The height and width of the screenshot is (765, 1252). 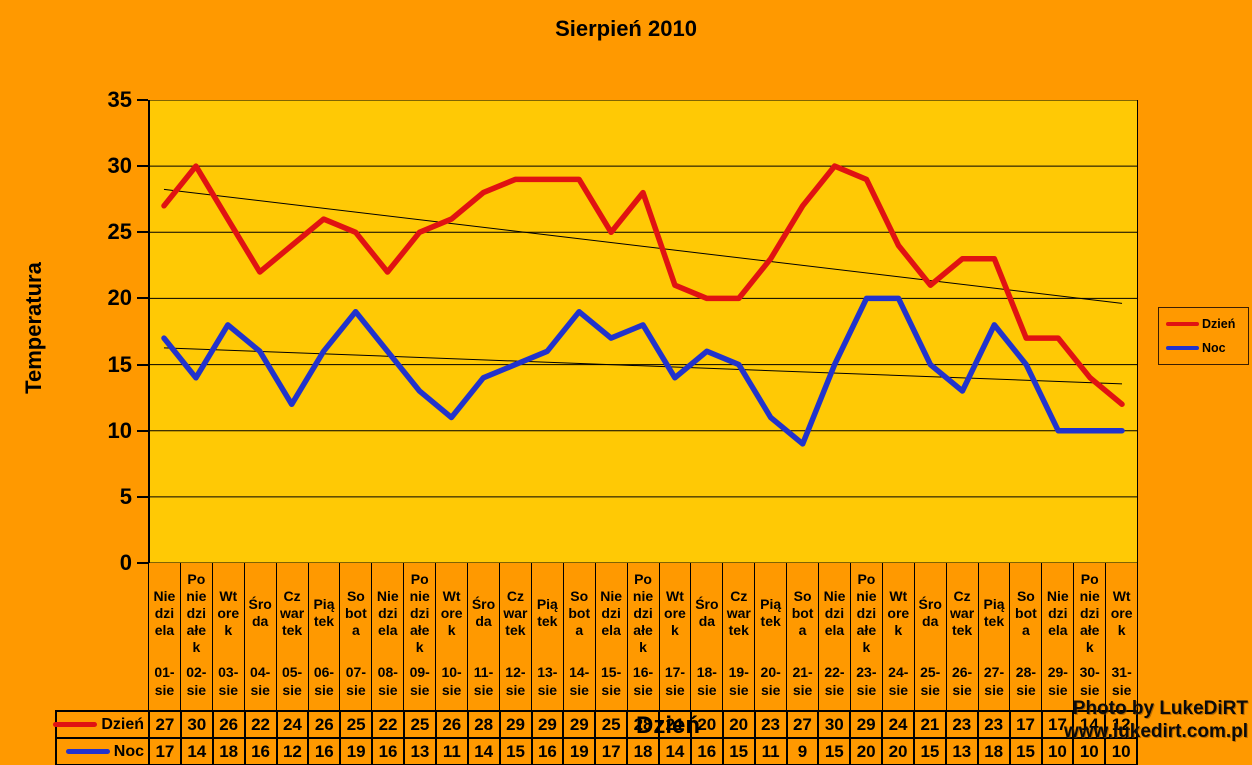 What do you see at coordinates (122, 724) in the screenshot?
I see `table-row-label: Dzień` at bounding box center [122, 724].